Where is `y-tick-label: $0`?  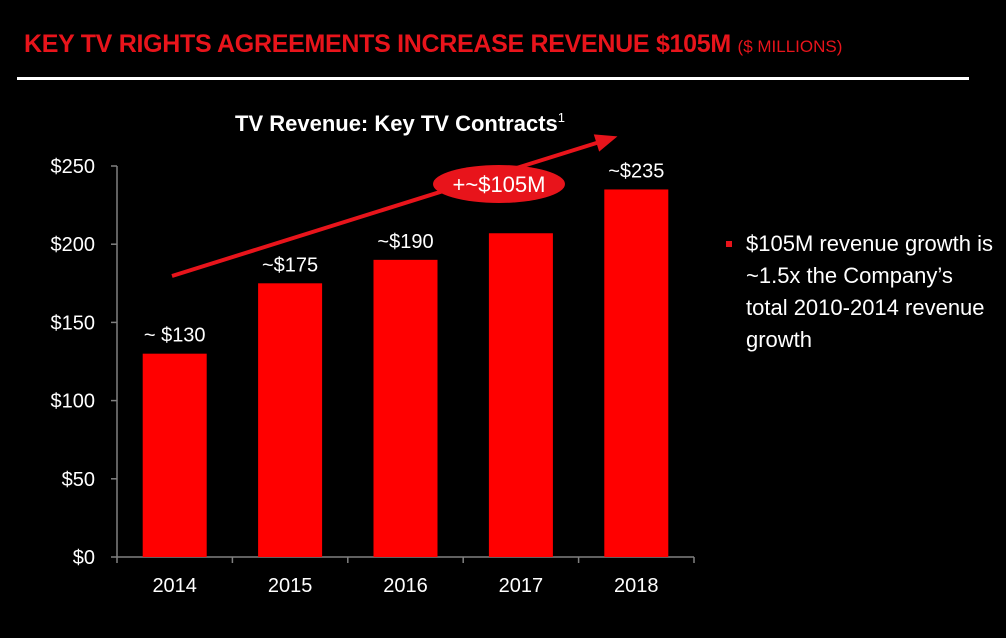 y-tick-label: $0 is located at coordinates (84, 558).